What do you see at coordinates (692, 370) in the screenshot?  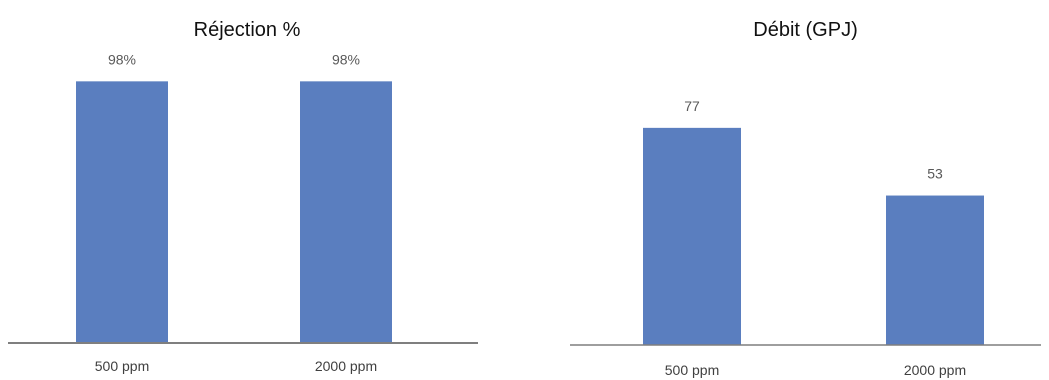 I see `category-label-debit-1: 500 ppm` at bounding box center [692, 370].